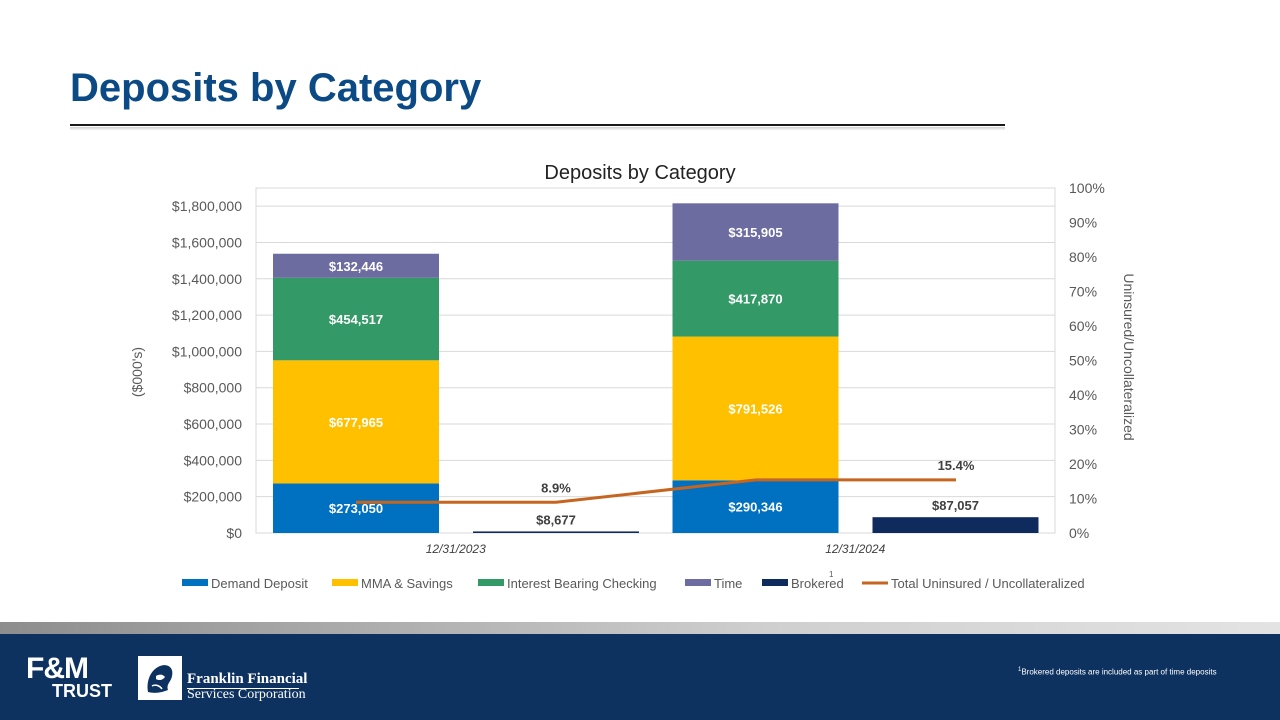 This screenshot has height=720, width=1280. I want to click on brokered-data-label: $87,057, so click(955, 505).